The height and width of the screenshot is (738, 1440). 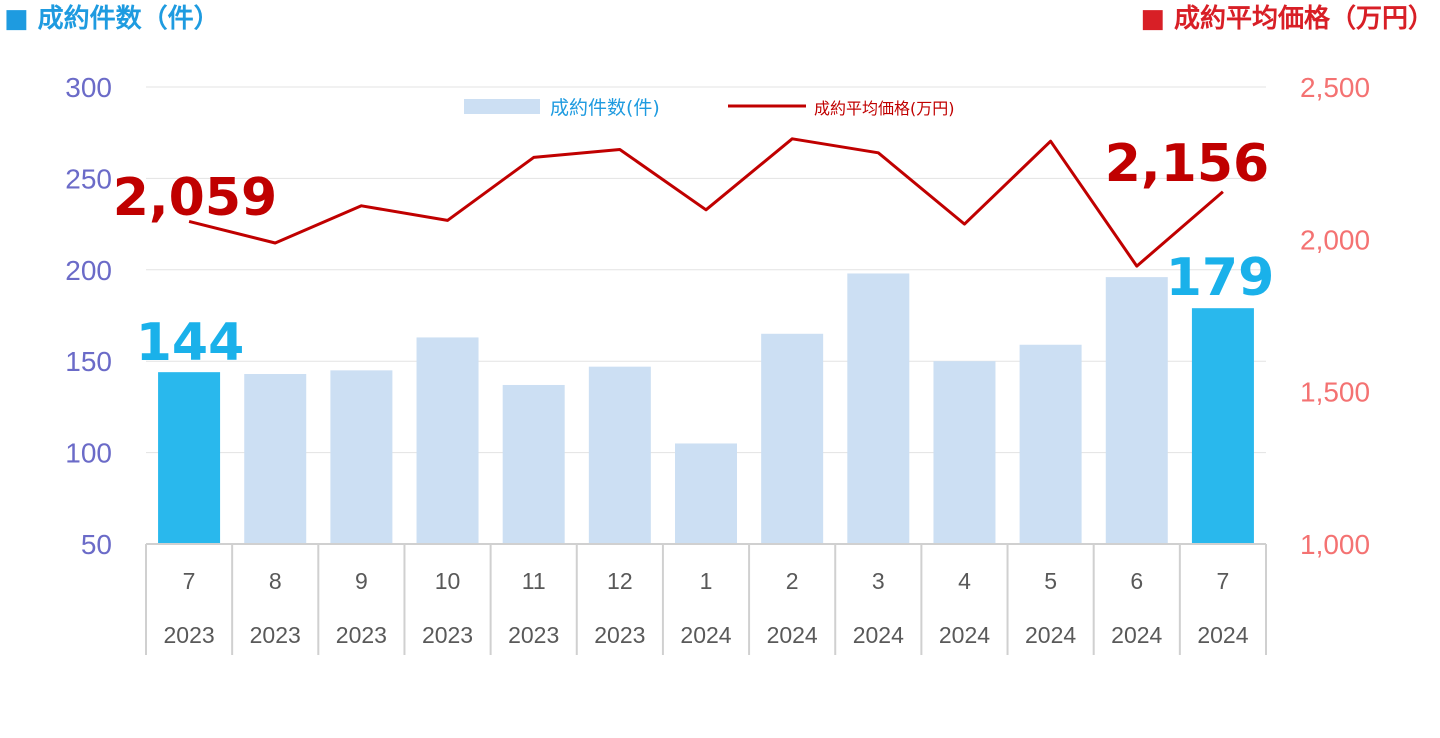 What do you see at coordinates (88, 178) in the screenshot?
I see `left-tick-label: 250` at bounding box center [88, 178].